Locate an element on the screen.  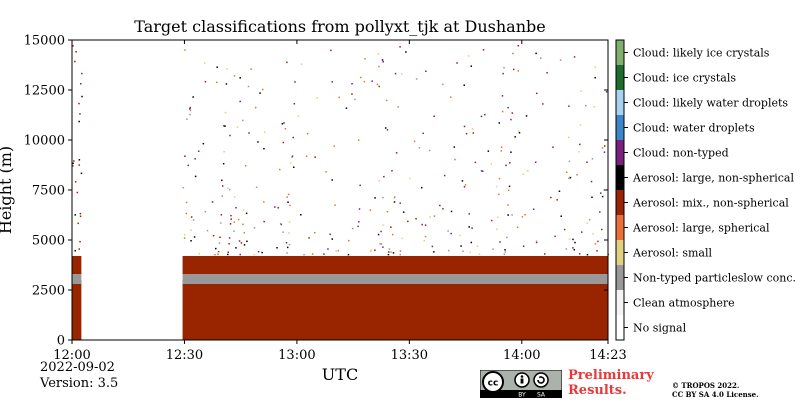
y-tick-label: 0 is located at coordinates (61, 341).